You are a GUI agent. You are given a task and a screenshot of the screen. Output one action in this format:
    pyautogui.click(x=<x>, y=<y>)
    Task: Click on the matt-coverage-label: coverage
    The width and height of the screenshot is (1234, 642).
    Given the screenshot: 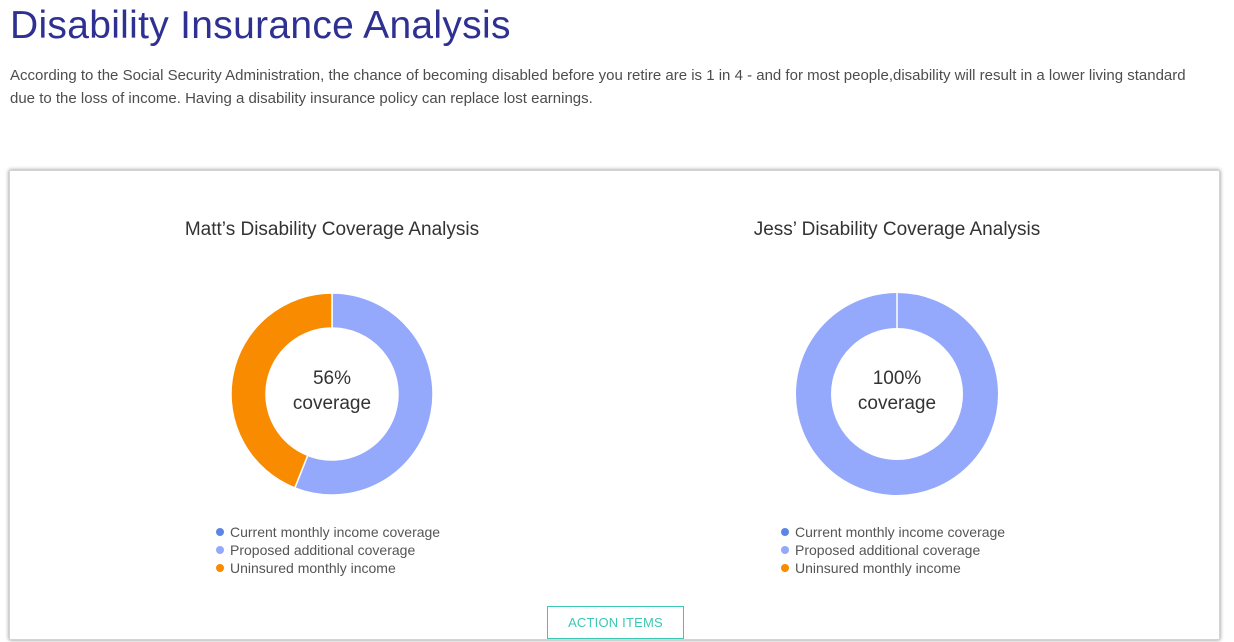 What is the action you would take?
    pyautogui.click(x=332, y=403)
    